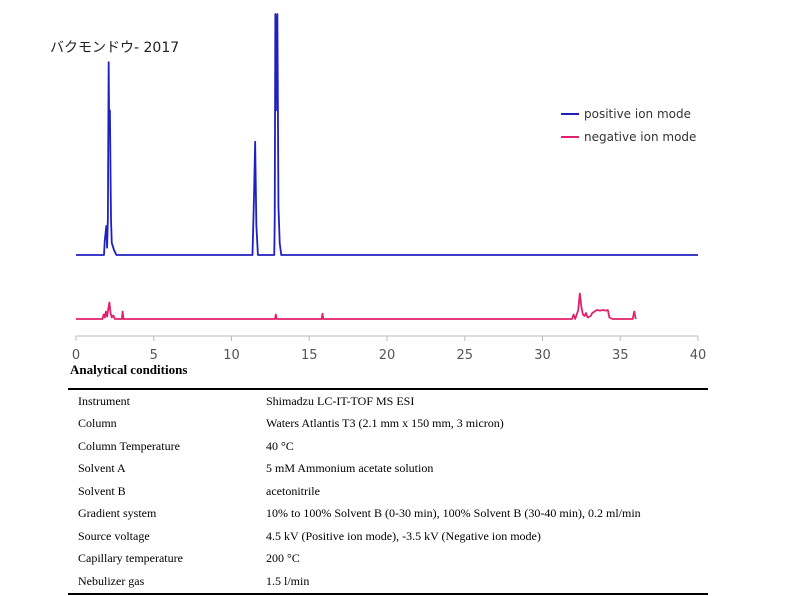  Describe the element at coordinates (102, 468) in the screenshot. I see `condition-label: Solvent A` at that location.